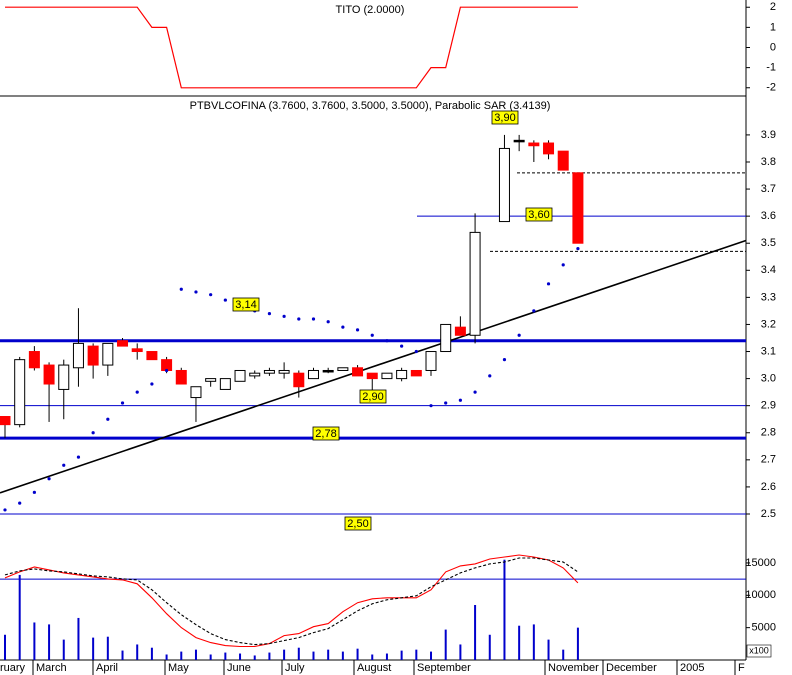  Describe the element at coordinates (773, 7) in the screenshot. I see `y-tick-label: 2` at that location.